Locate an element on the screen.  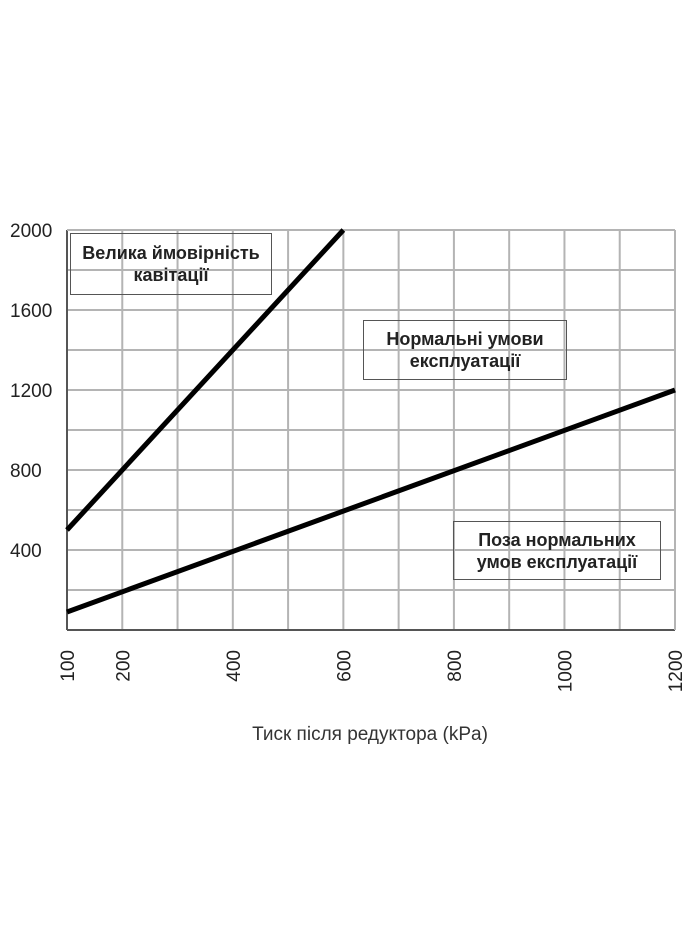
x-axis-label: Тиск після редуктора (kPa) is located at coordinates (370, 734).